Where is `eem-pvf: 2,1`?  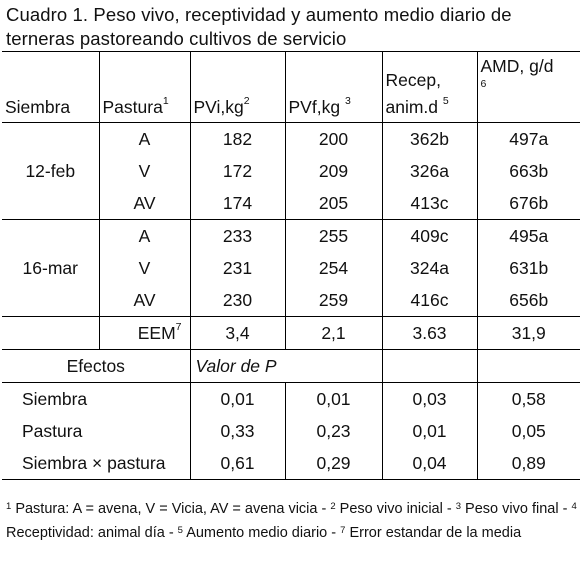
eem-pvf: 2,1 is located at coordinates (333, 333).